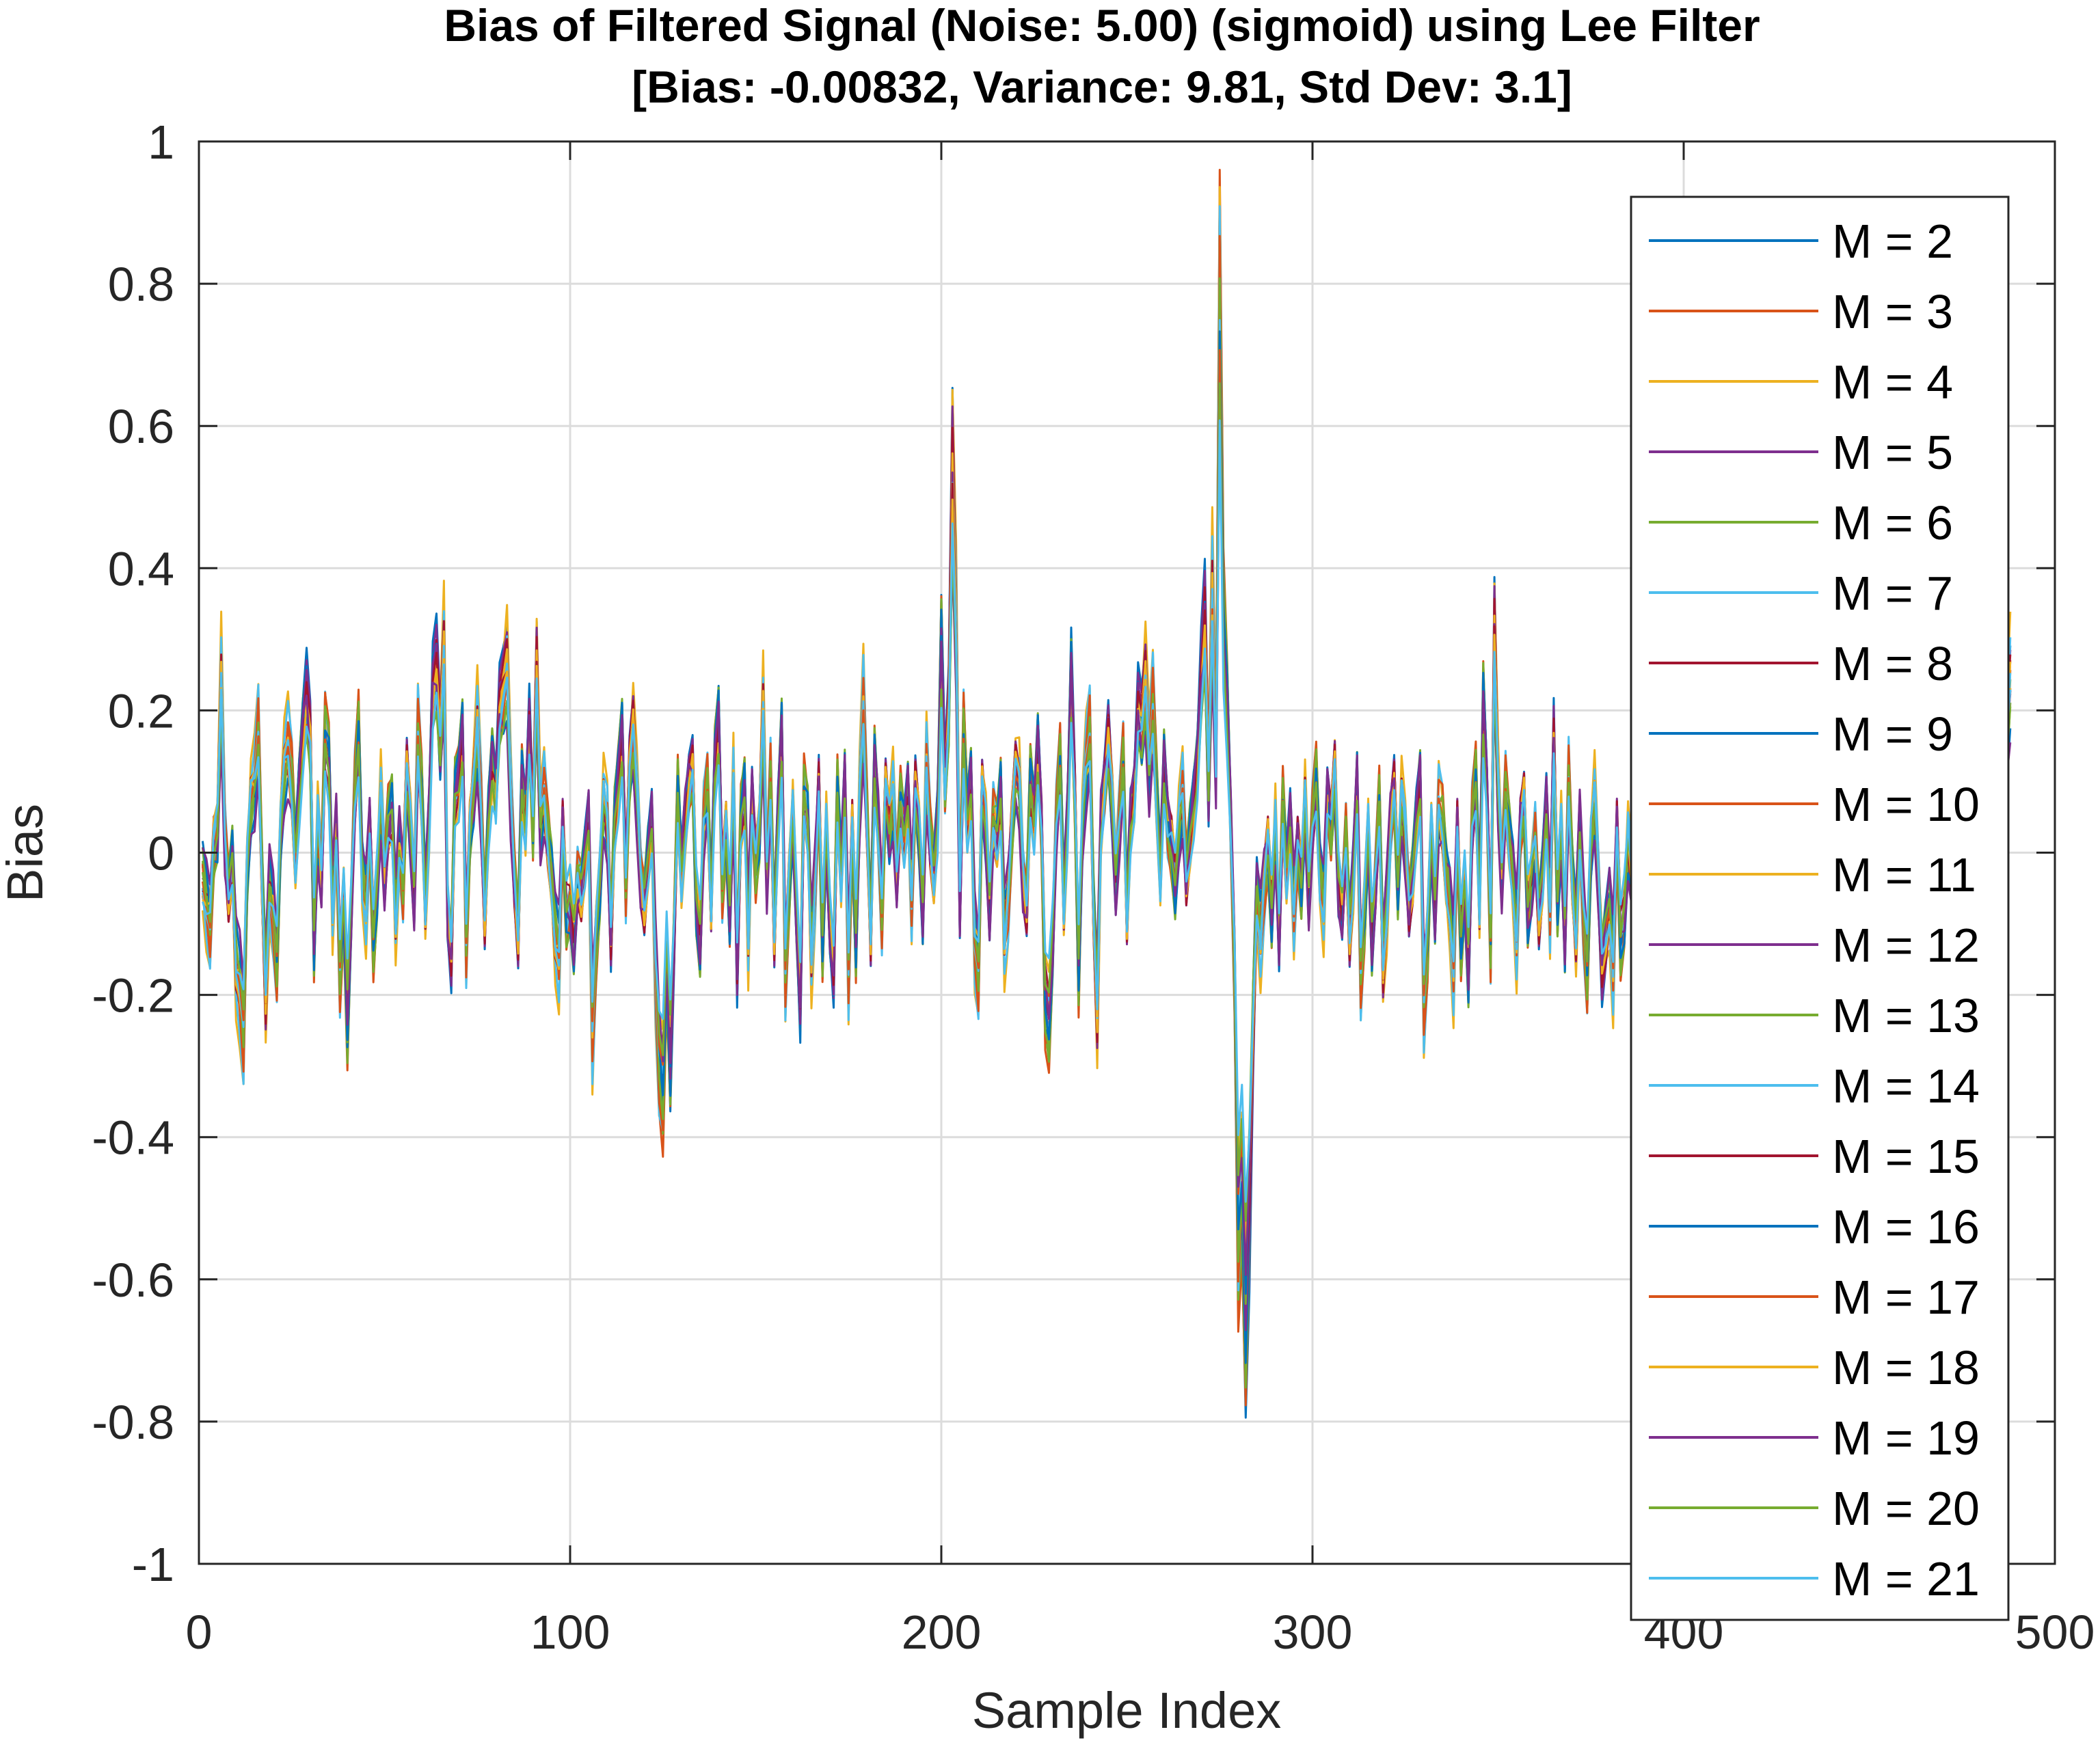 This screenshot has width=2100, height=1747. I want to click on legend-label: M = 20, so click(1906, 1509).